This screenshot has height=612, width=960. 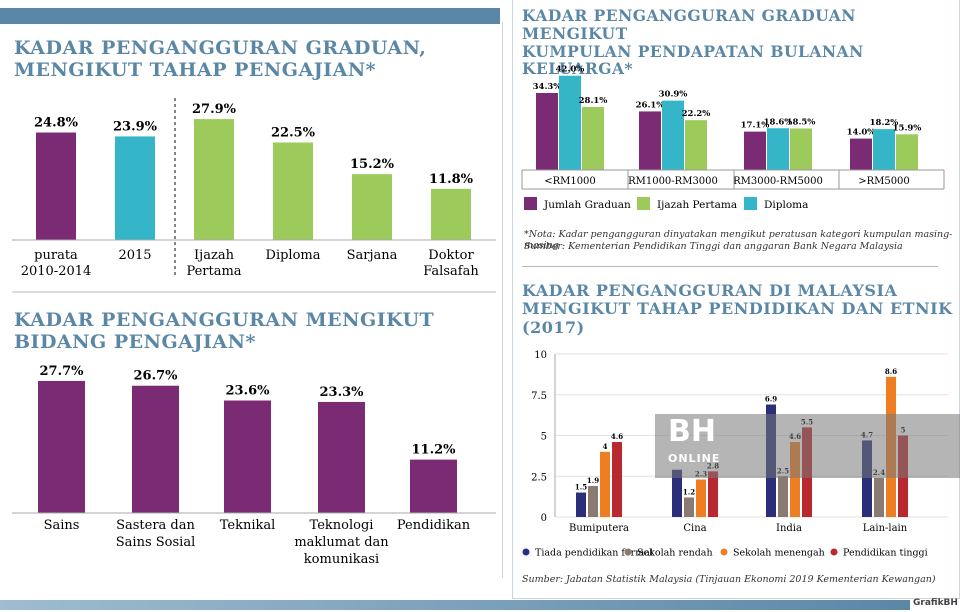 What do you see at coordinates (694, 458) in the screenshot?
I see `watermark-sub: ONLINE` at bounding box center [694, 458].